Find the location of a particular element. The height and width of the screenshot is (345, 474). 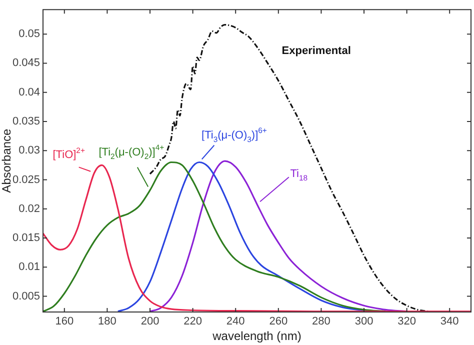

x-tick-label: 260 is located at coordinates (278, 322).